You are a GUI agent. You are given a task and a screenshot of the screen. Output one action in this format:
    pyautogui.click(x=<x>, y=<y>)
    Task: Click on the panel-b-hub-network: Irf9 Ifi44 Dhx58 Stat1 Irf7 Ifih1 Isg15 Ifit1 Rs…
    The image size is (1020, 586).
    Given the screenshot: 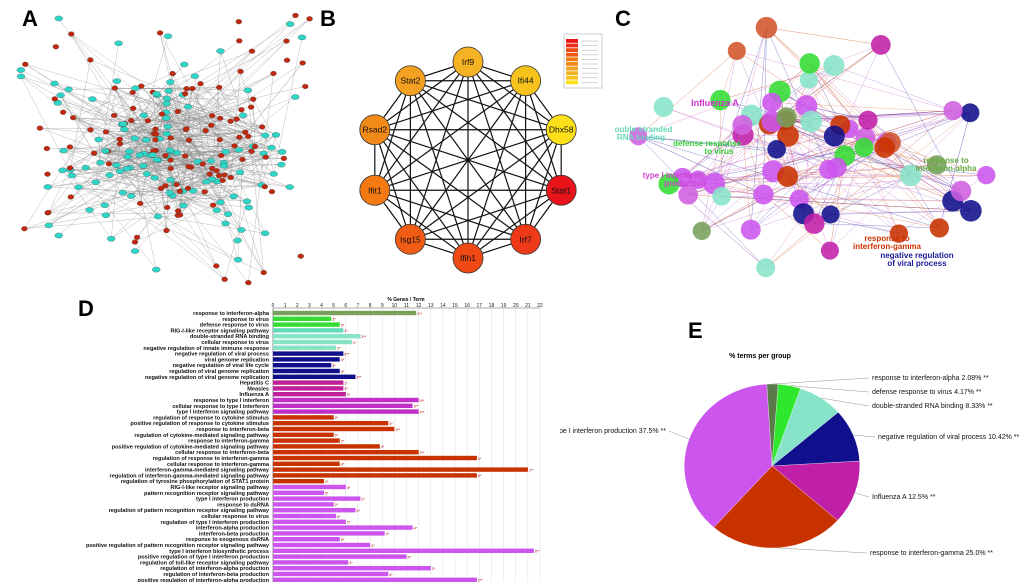 What is the action you would take?
    pyautogui.click(x=481, y=153)
    